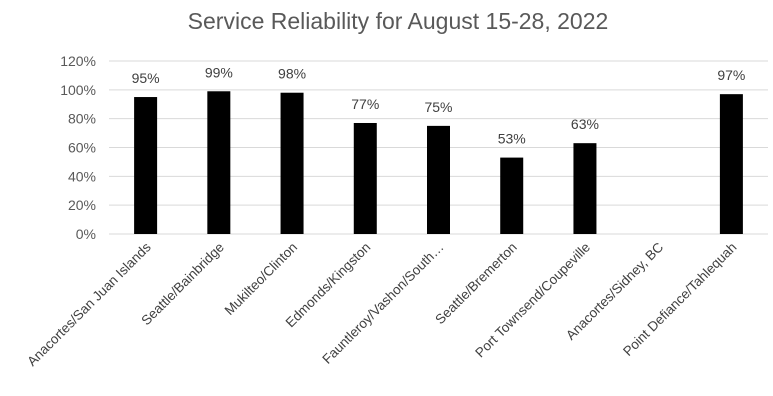 The width and height of the screenshot is (773, 396). Describe the element at coordinates (82, 119) in the screenshot. I see `y-tick-label: 80%` at that location.